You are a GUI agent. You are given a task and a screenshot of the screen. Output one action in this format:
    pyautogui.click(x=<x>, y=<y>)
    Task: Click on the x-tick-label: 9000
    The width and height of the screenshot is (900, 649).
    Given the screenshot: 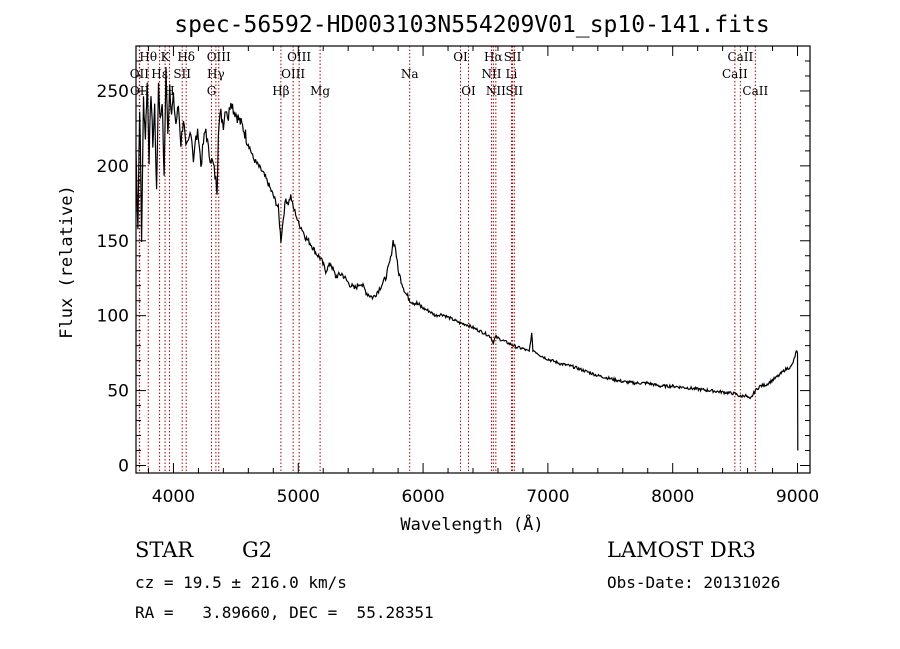 What is the action you would take?
    pyautogui.click(x=797, y=497)
    